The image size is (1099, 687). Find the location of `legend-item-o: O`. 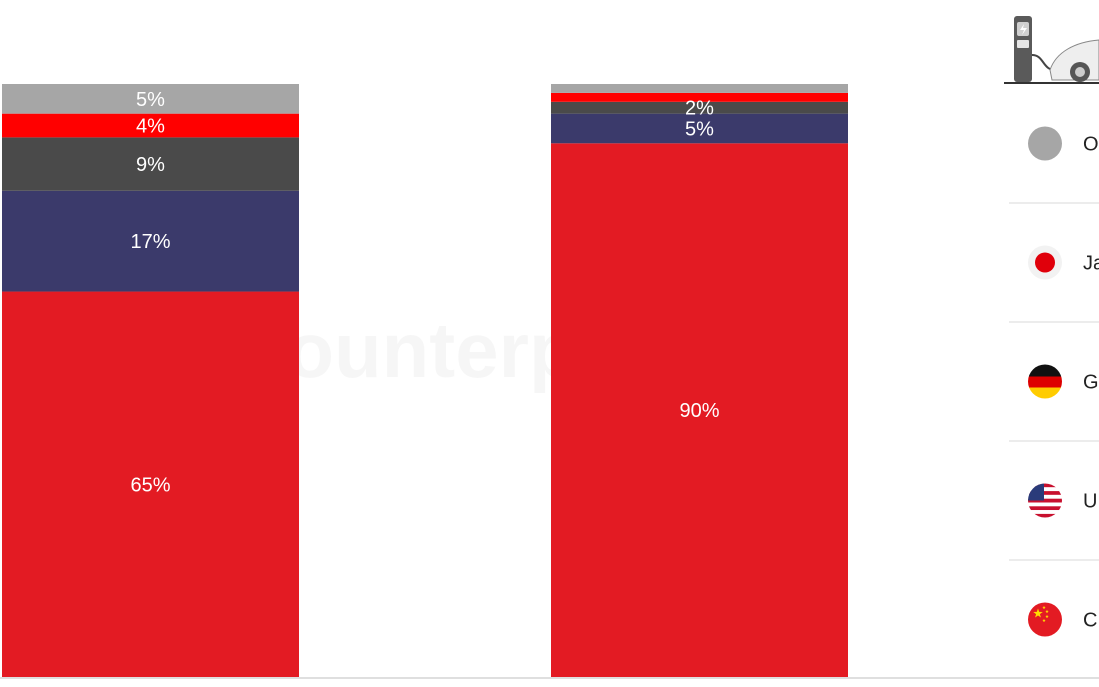

legend-item-o: O is located at coordinates (1063, 143).